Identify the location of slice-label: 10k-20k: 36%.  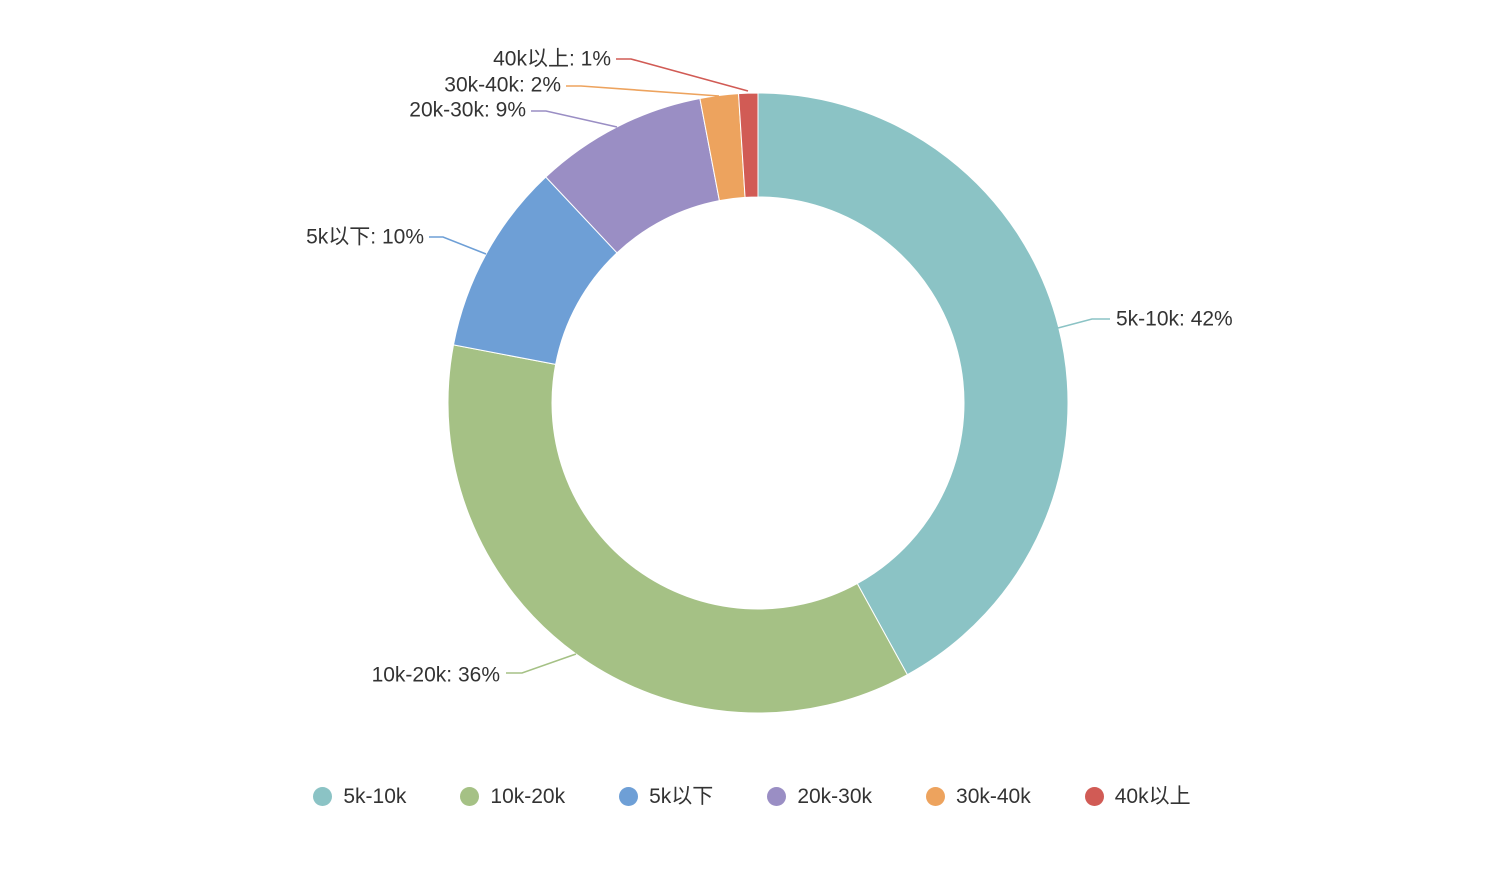
(436, 675).